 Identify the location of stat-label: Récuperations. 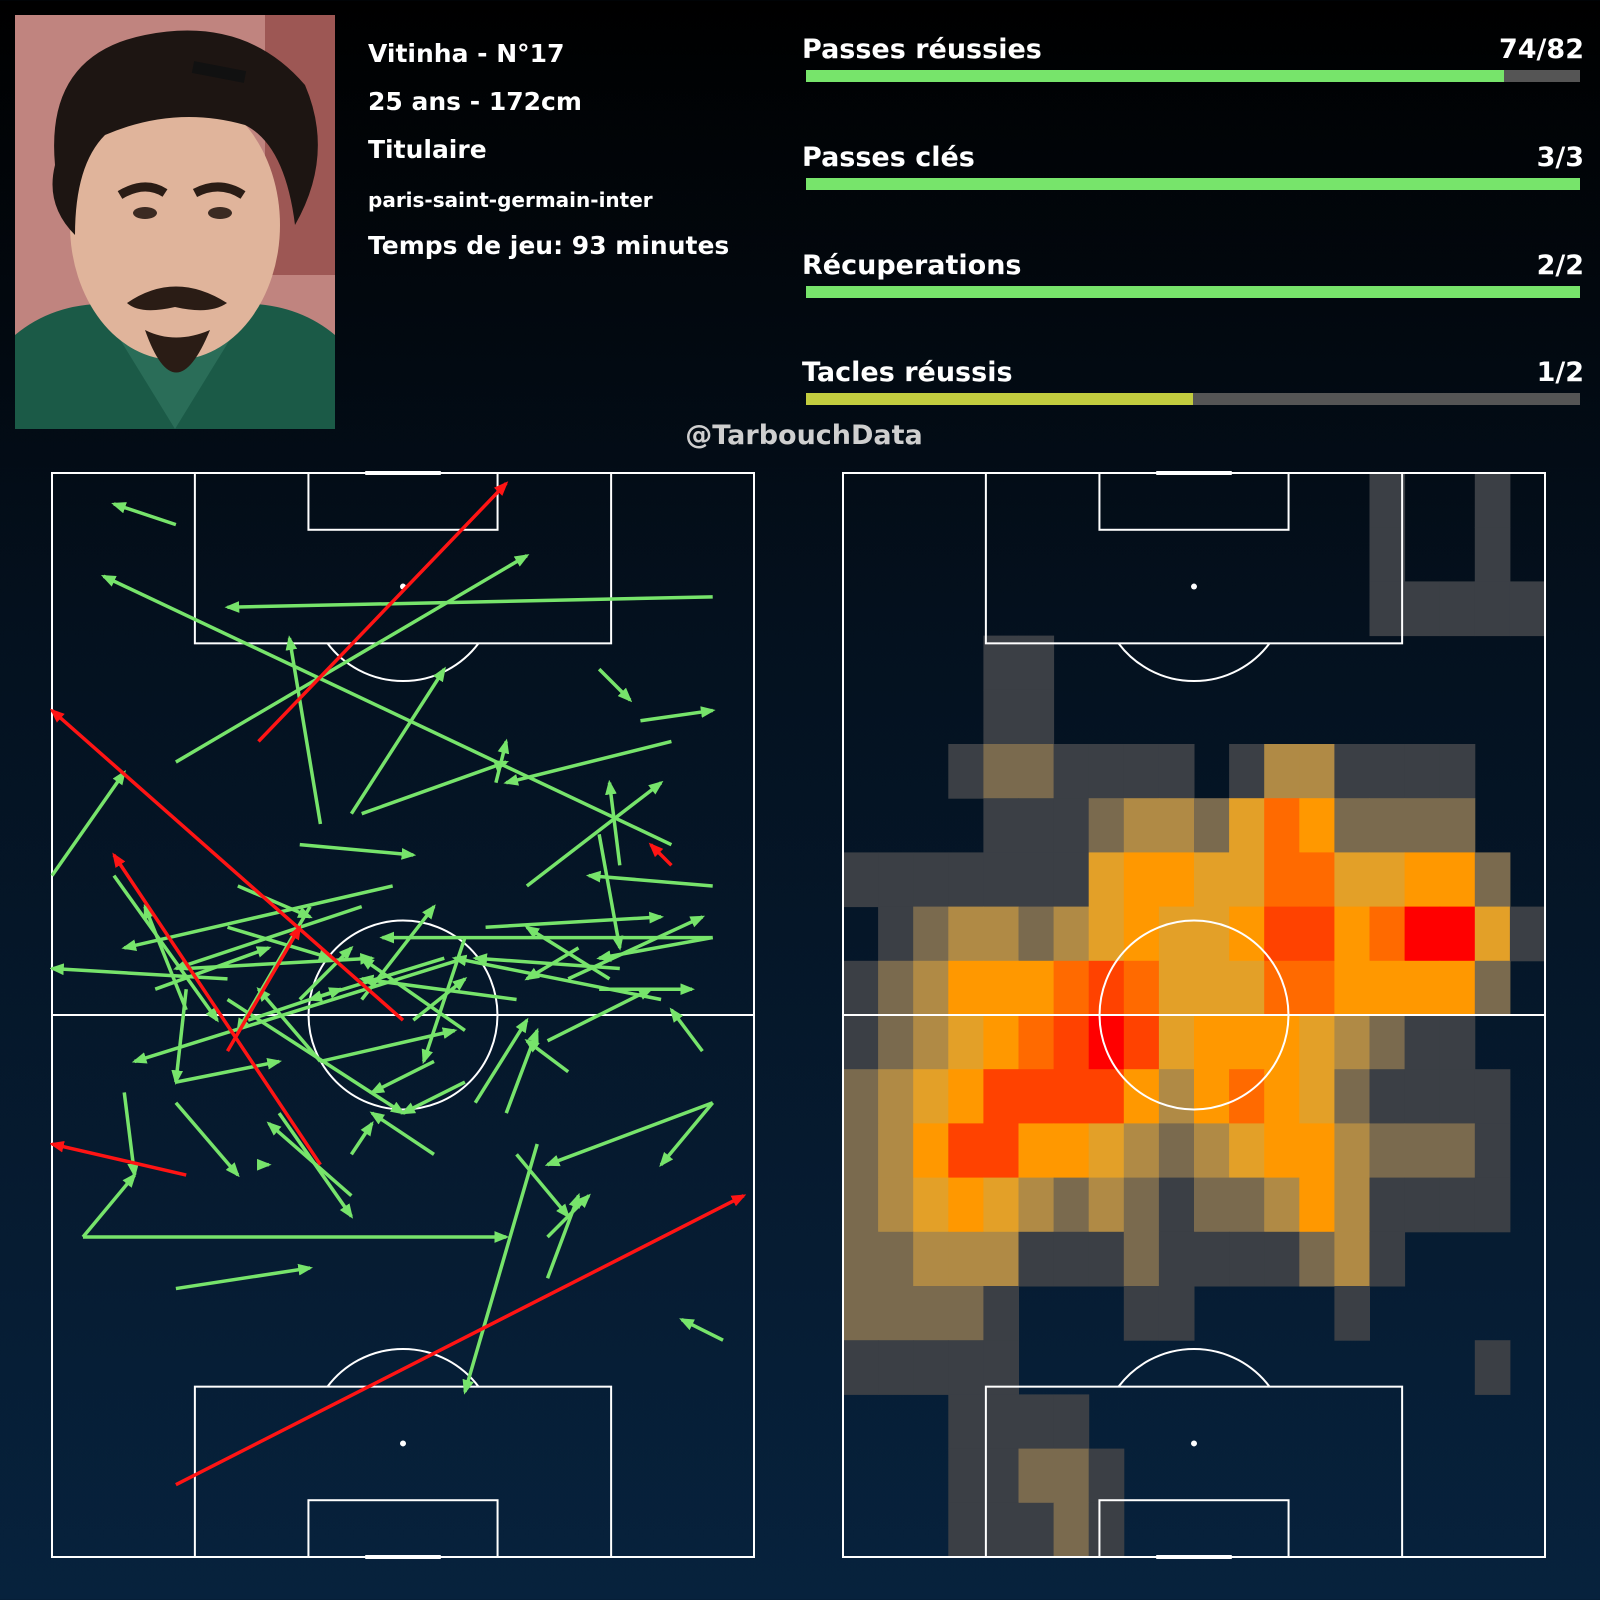
(912, 265).